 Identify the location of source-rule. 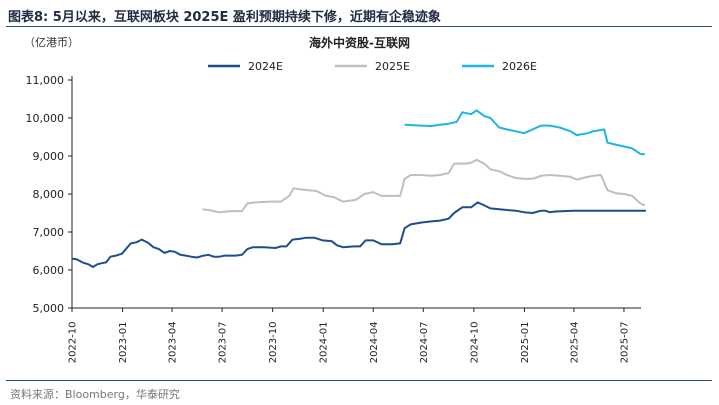
(359, 380).